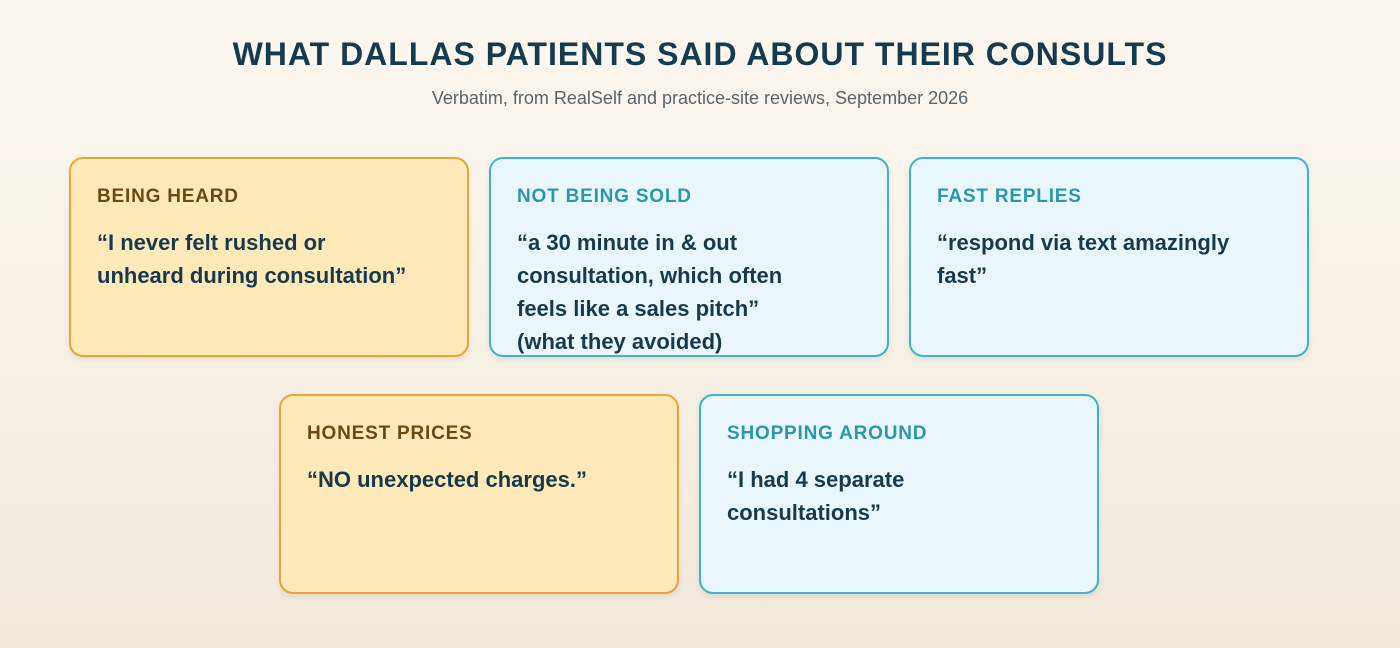  What do you see at coordinates (252, 275) in the screenshot?
I see `quote-line: unheard during consultation”` at bounding box center [252, 275].